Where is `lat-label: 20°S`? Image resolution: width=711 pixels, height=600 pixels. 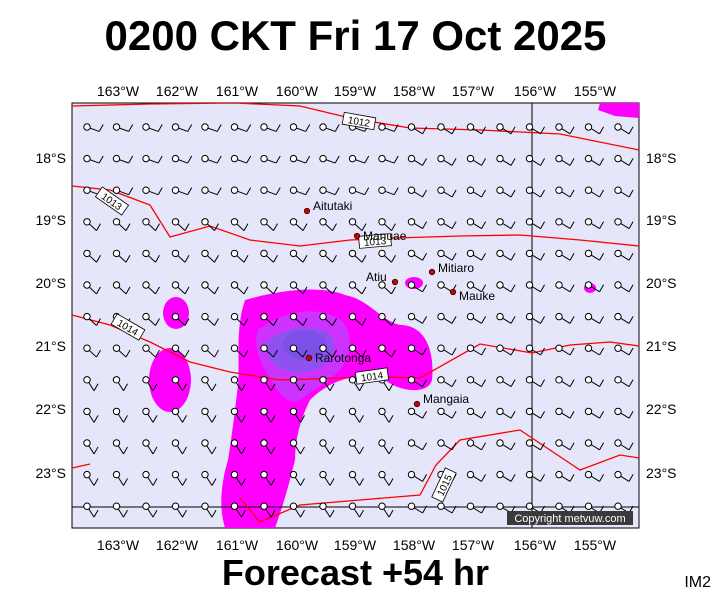
lat-label: 20°S is located at coordinates (50, 283).